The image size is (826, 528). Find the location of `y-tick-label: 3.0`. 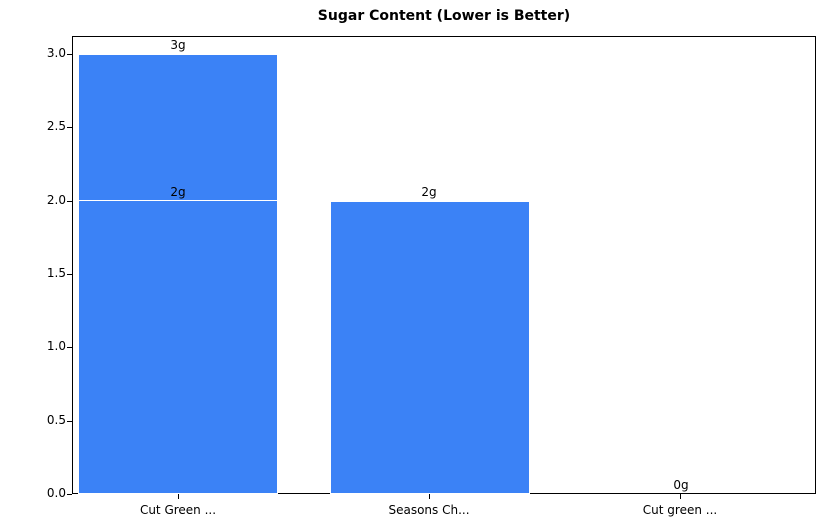

y-tick-label: 3.0 is located at coordinates (56, 53).